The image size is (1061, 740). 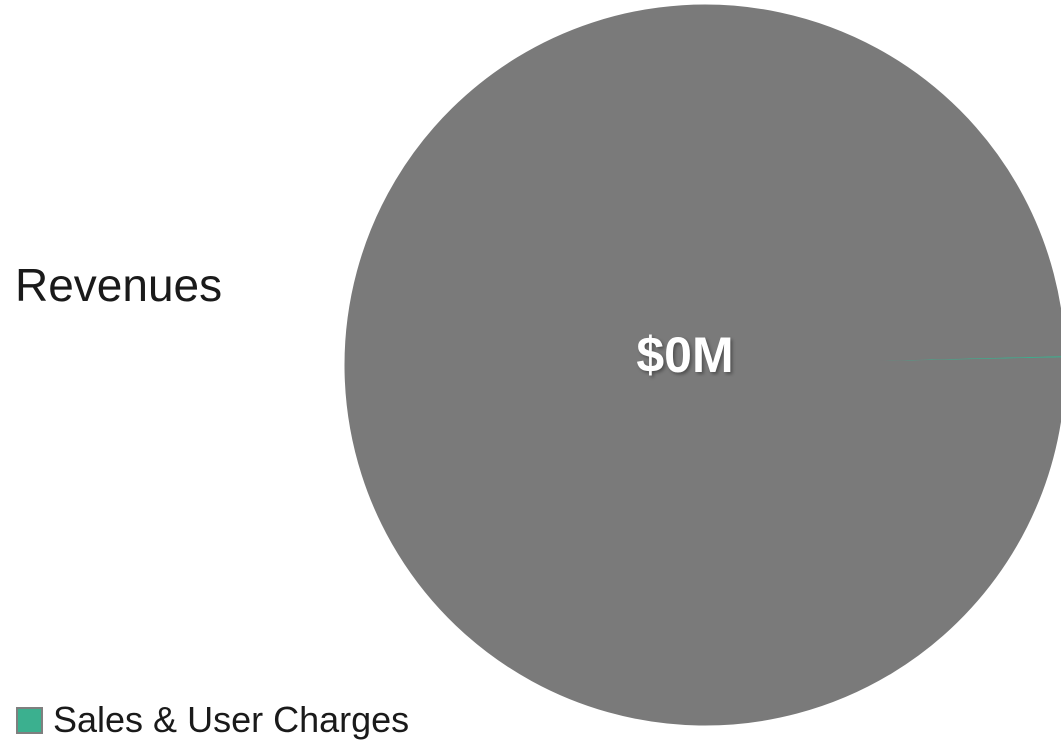 I want to click on legend-swatch, so click(x=29, y=720).